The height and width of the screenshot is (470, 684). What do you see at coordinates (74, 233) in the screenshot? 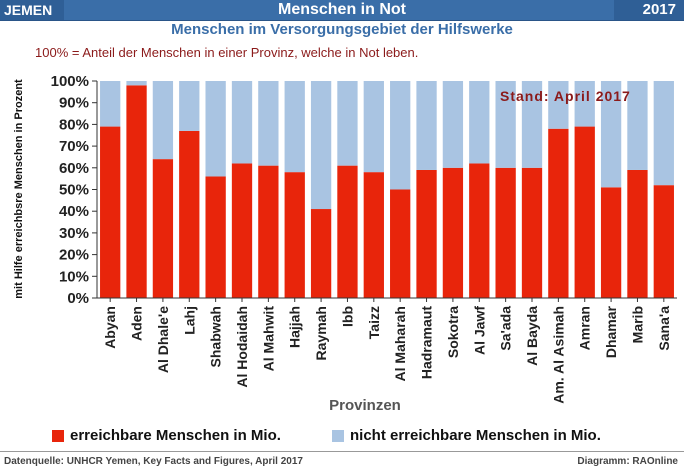
I see `y-tick-label: 30%` at bounding box center [74, 233].